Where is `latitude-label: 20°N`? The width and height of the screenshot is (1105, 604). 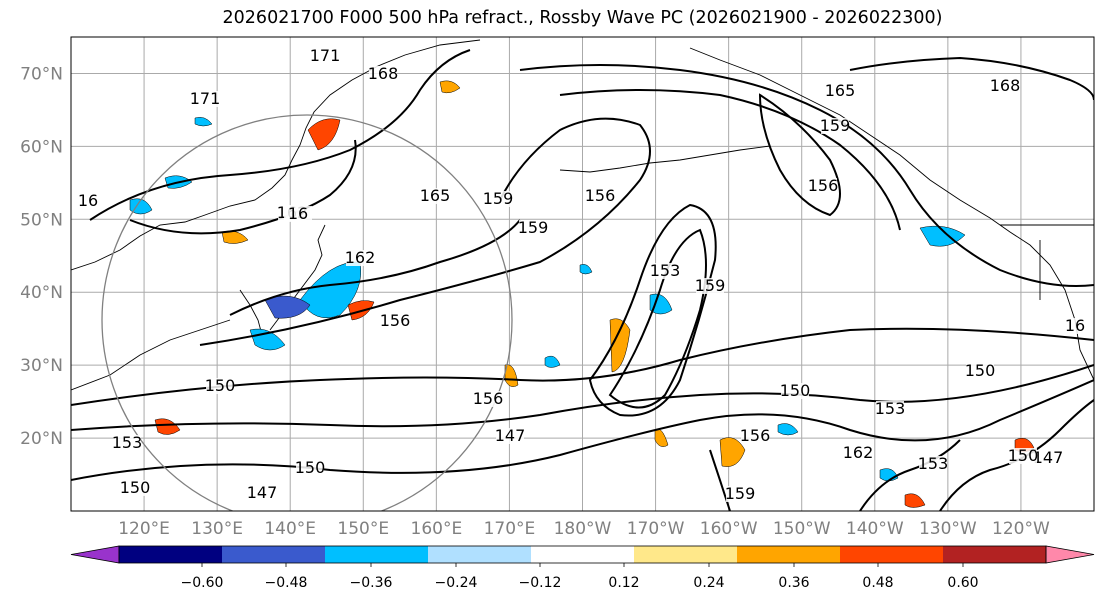
latitude-label: 20°N is located at coordinates (41, 439).